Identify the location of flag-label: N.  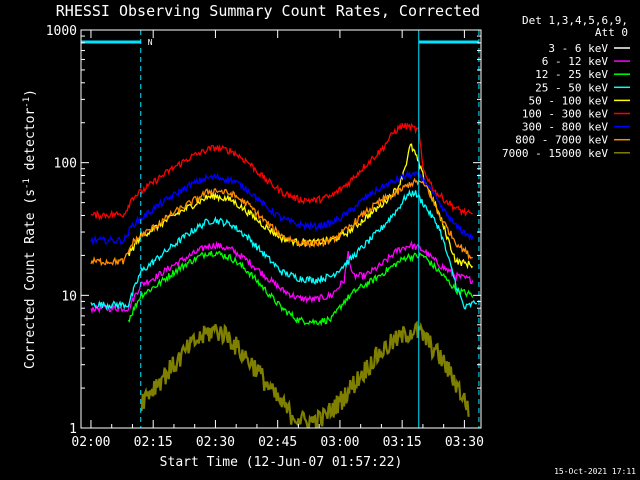
(150, 42).